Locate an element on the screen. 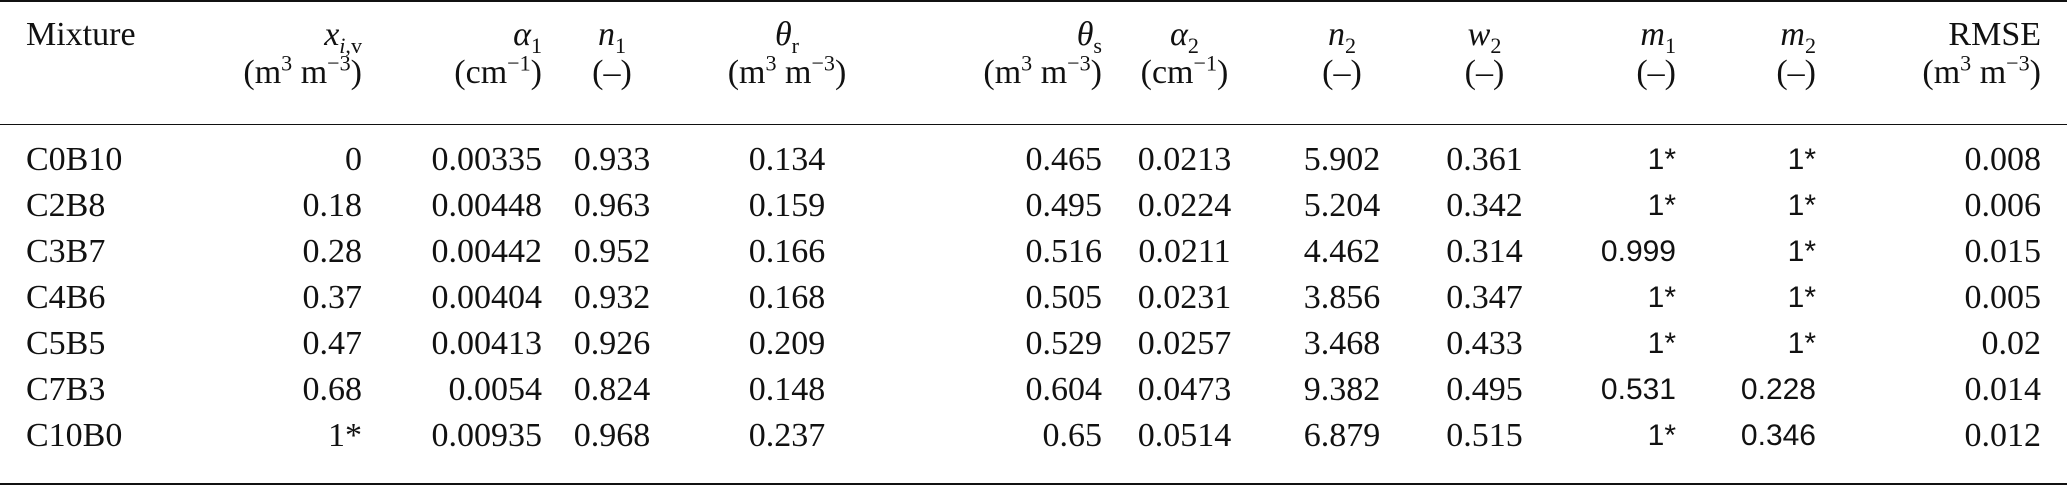 This screenshot has height=486, width=2067. cell-xiv: 0.47 is located at coordinates (332, 343).